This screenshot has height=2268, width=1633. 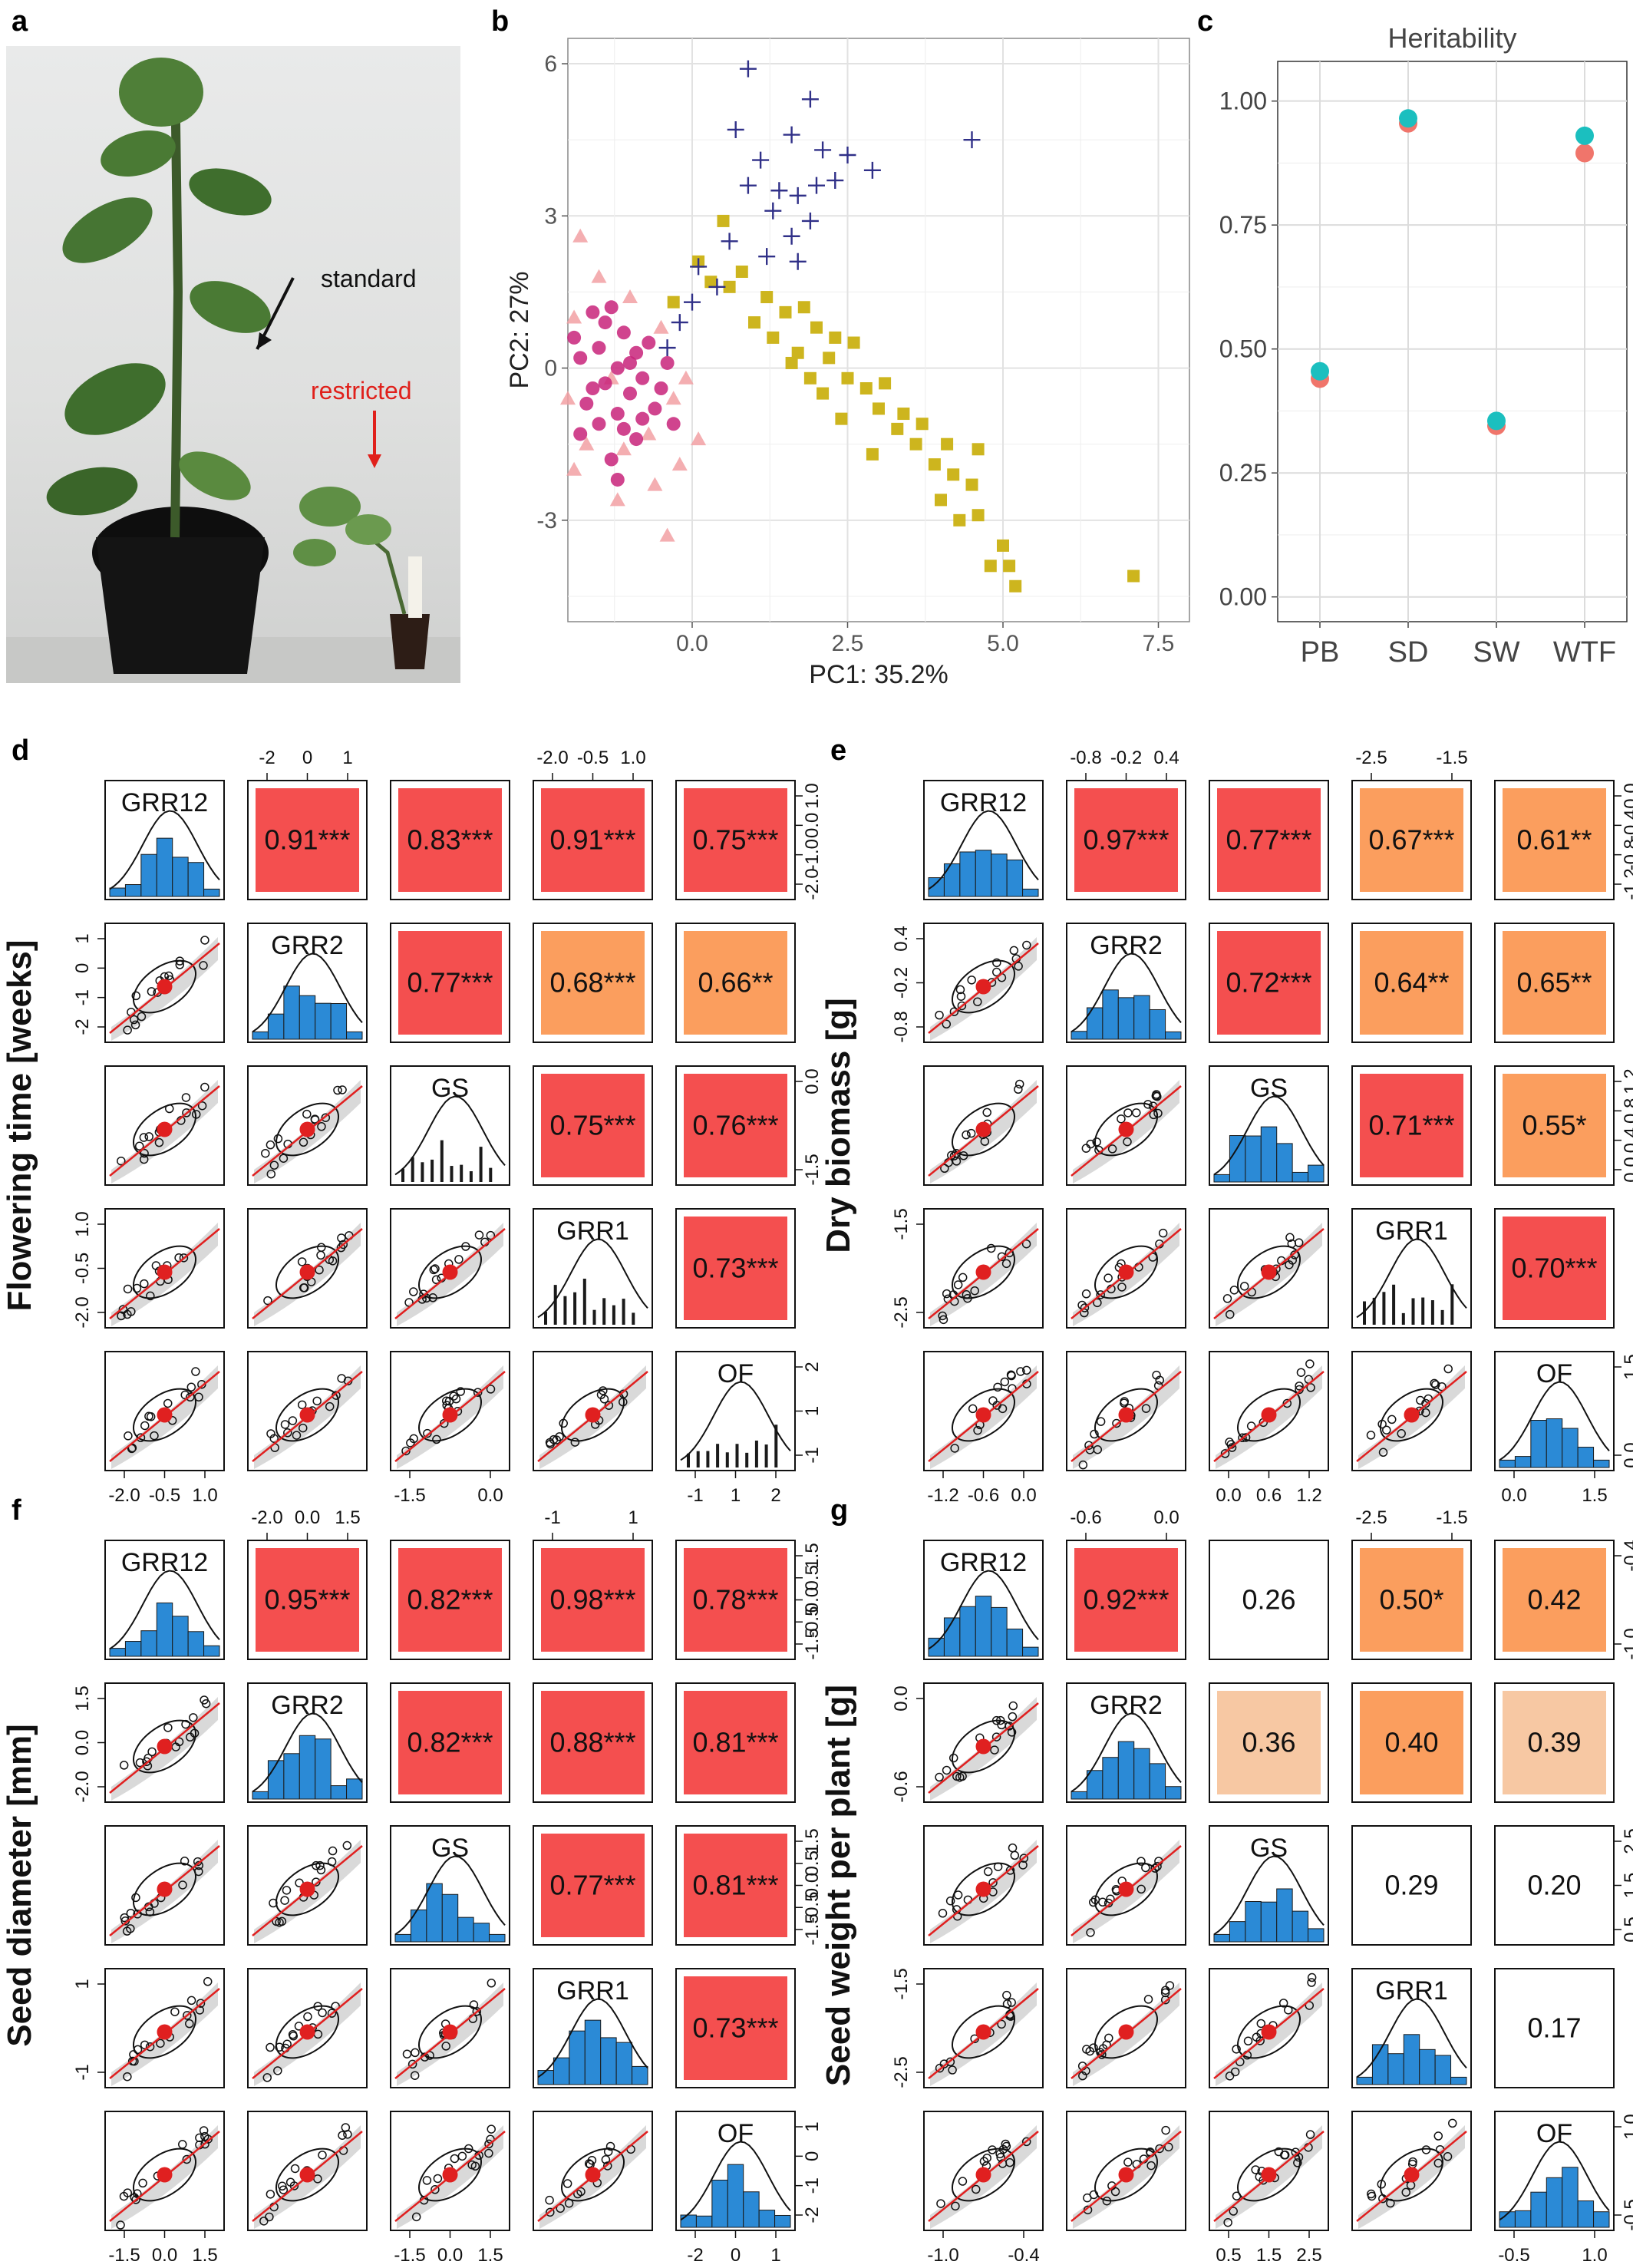 I want to click on top-tick-label: -2.0, so click(x=266, y=1518).